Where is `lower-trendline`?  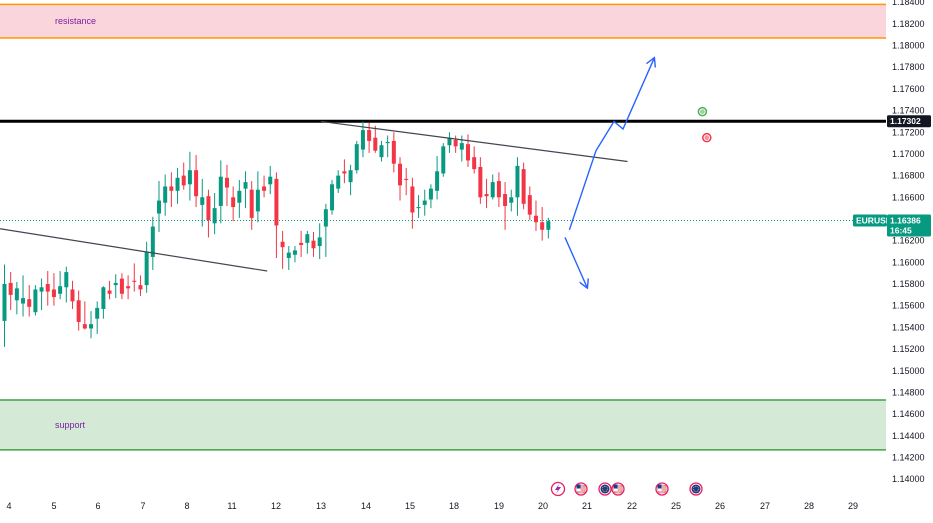 lower-trendline is located at coordinates (134, 250).